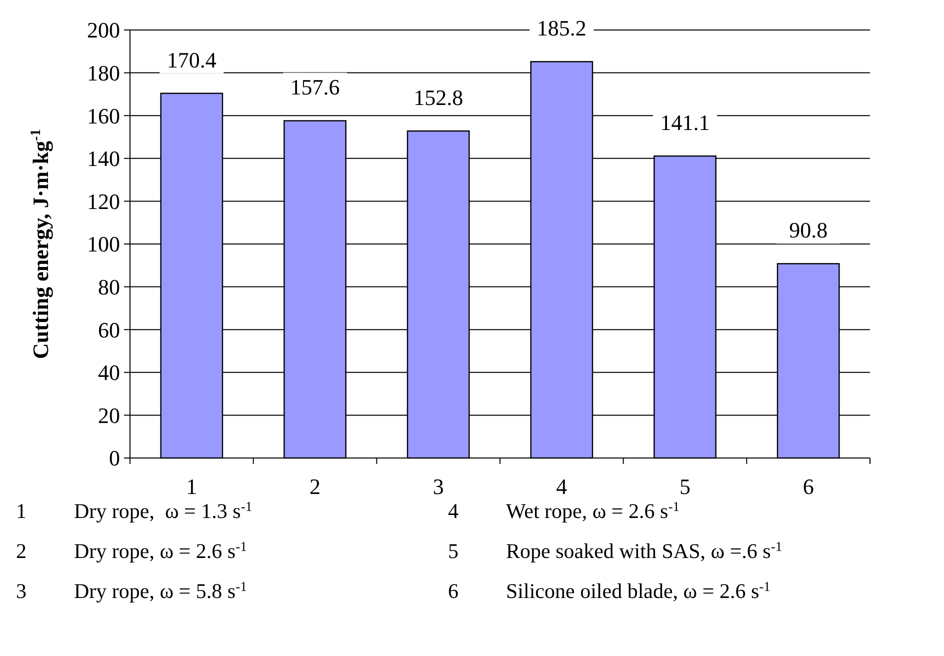 This screenshot has height=656, width=944. Describe the element at coordinates (103, 73) in the screenshot. I see `y-tick-label: 180` at that location.